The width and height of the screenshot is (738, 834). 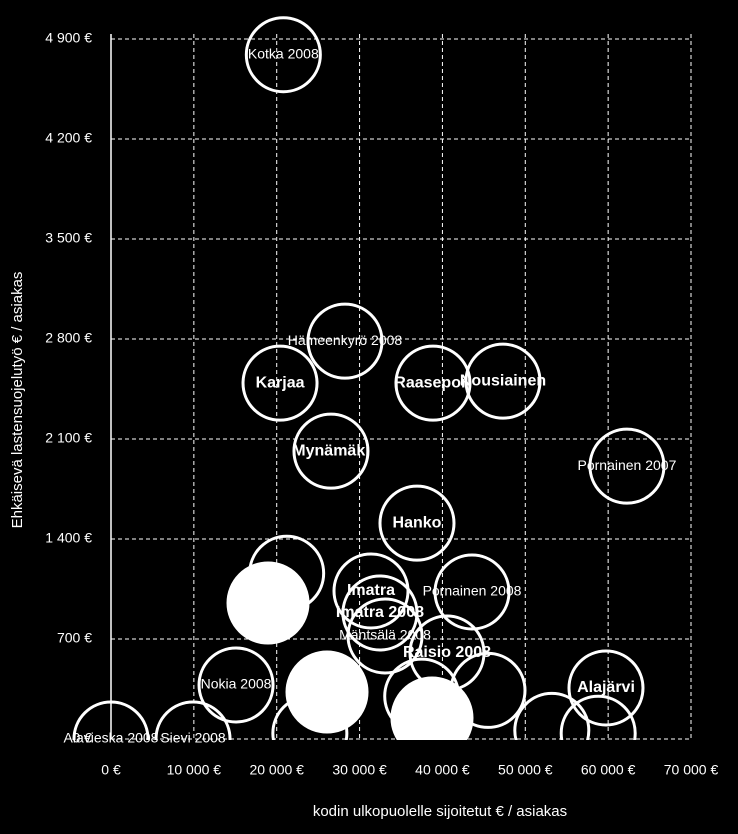 I want to click on y-tick-label: 700 €, so click(x=74, y=638).